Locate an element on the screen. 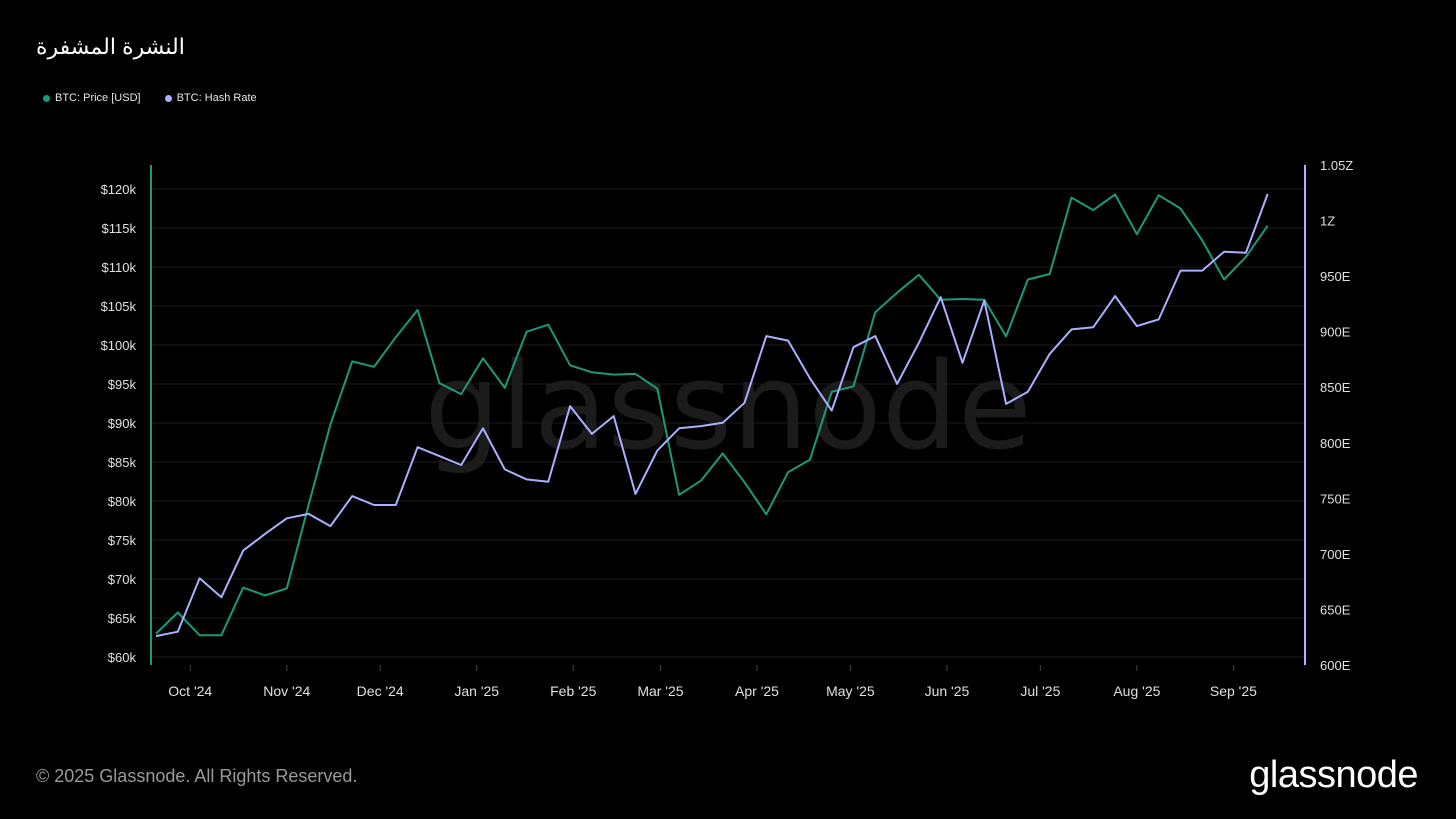  y-right-tick-label: 950E is located at coordinates (1335, 276).